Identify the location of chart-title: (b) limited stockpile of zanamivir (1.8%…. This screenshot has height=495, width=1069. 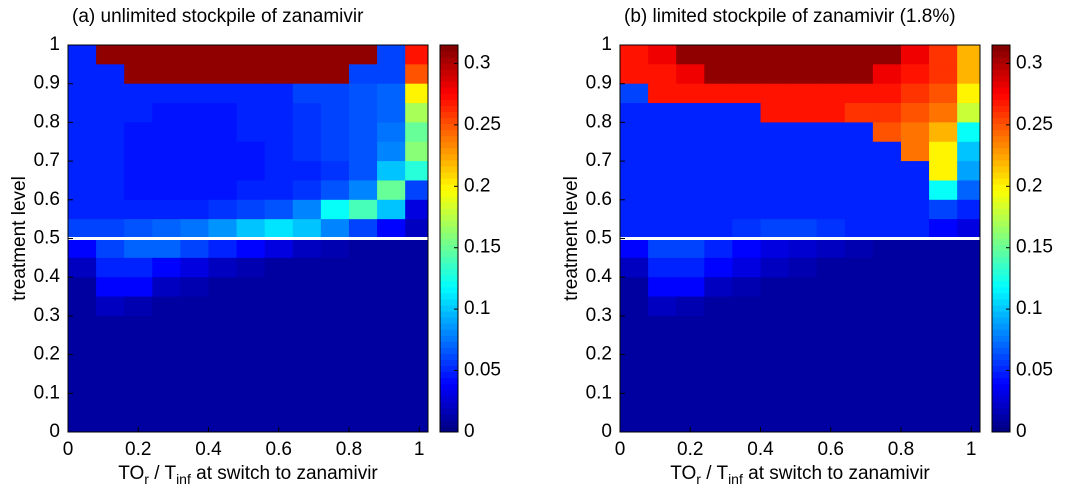
(790, 16).